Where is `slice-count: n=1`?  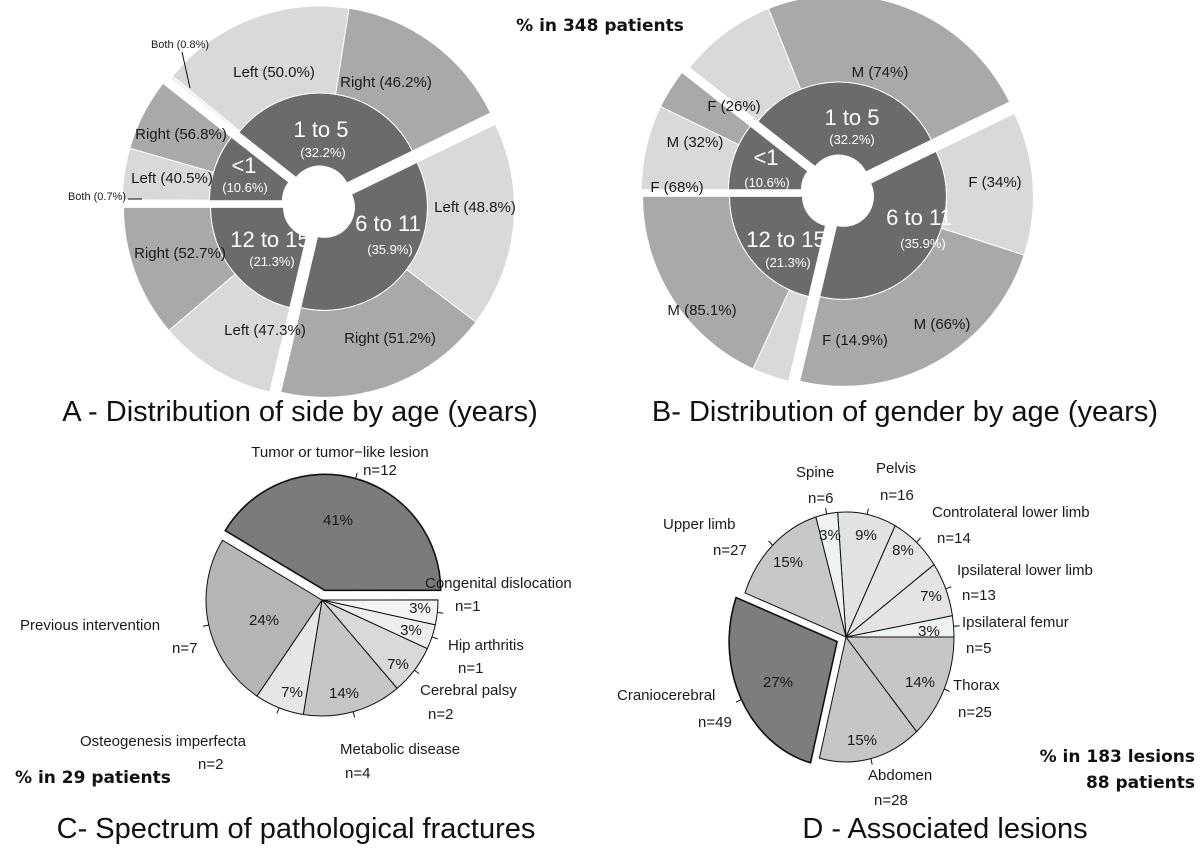
slice-count: n=1 is located at coordinates (470, 668).